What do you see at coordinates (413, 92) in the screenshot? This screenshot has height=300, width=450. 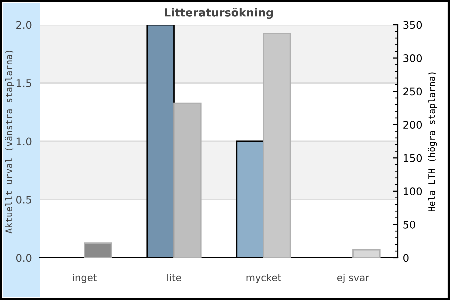 I see `y2-tick-label: 250` at bounding box center [413, 92].